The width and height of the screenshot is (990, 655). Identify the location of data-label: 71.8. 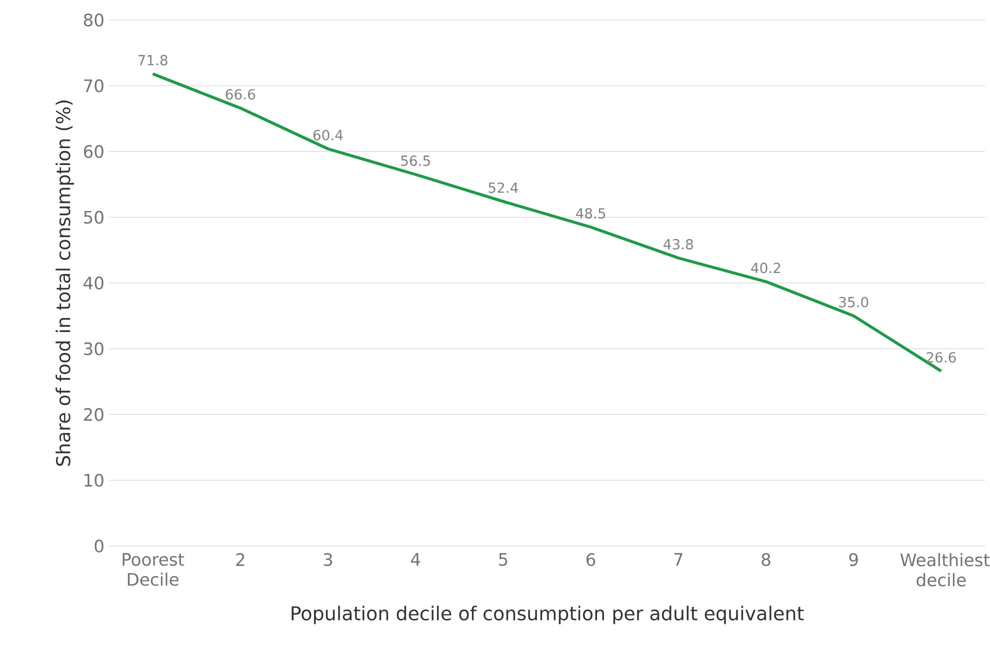
(153, 60).